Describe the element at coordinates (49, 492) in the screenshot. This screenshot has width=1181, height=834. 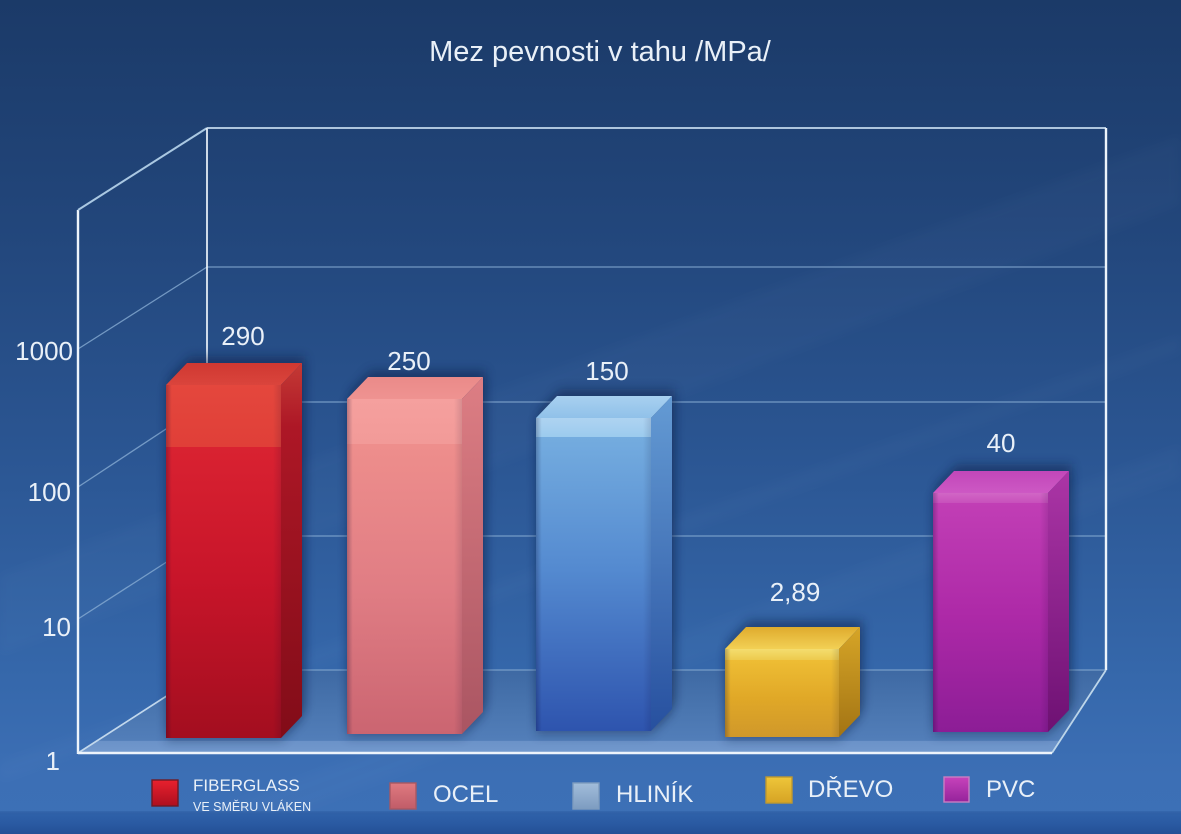
I see `svg-text: 100` at that location.